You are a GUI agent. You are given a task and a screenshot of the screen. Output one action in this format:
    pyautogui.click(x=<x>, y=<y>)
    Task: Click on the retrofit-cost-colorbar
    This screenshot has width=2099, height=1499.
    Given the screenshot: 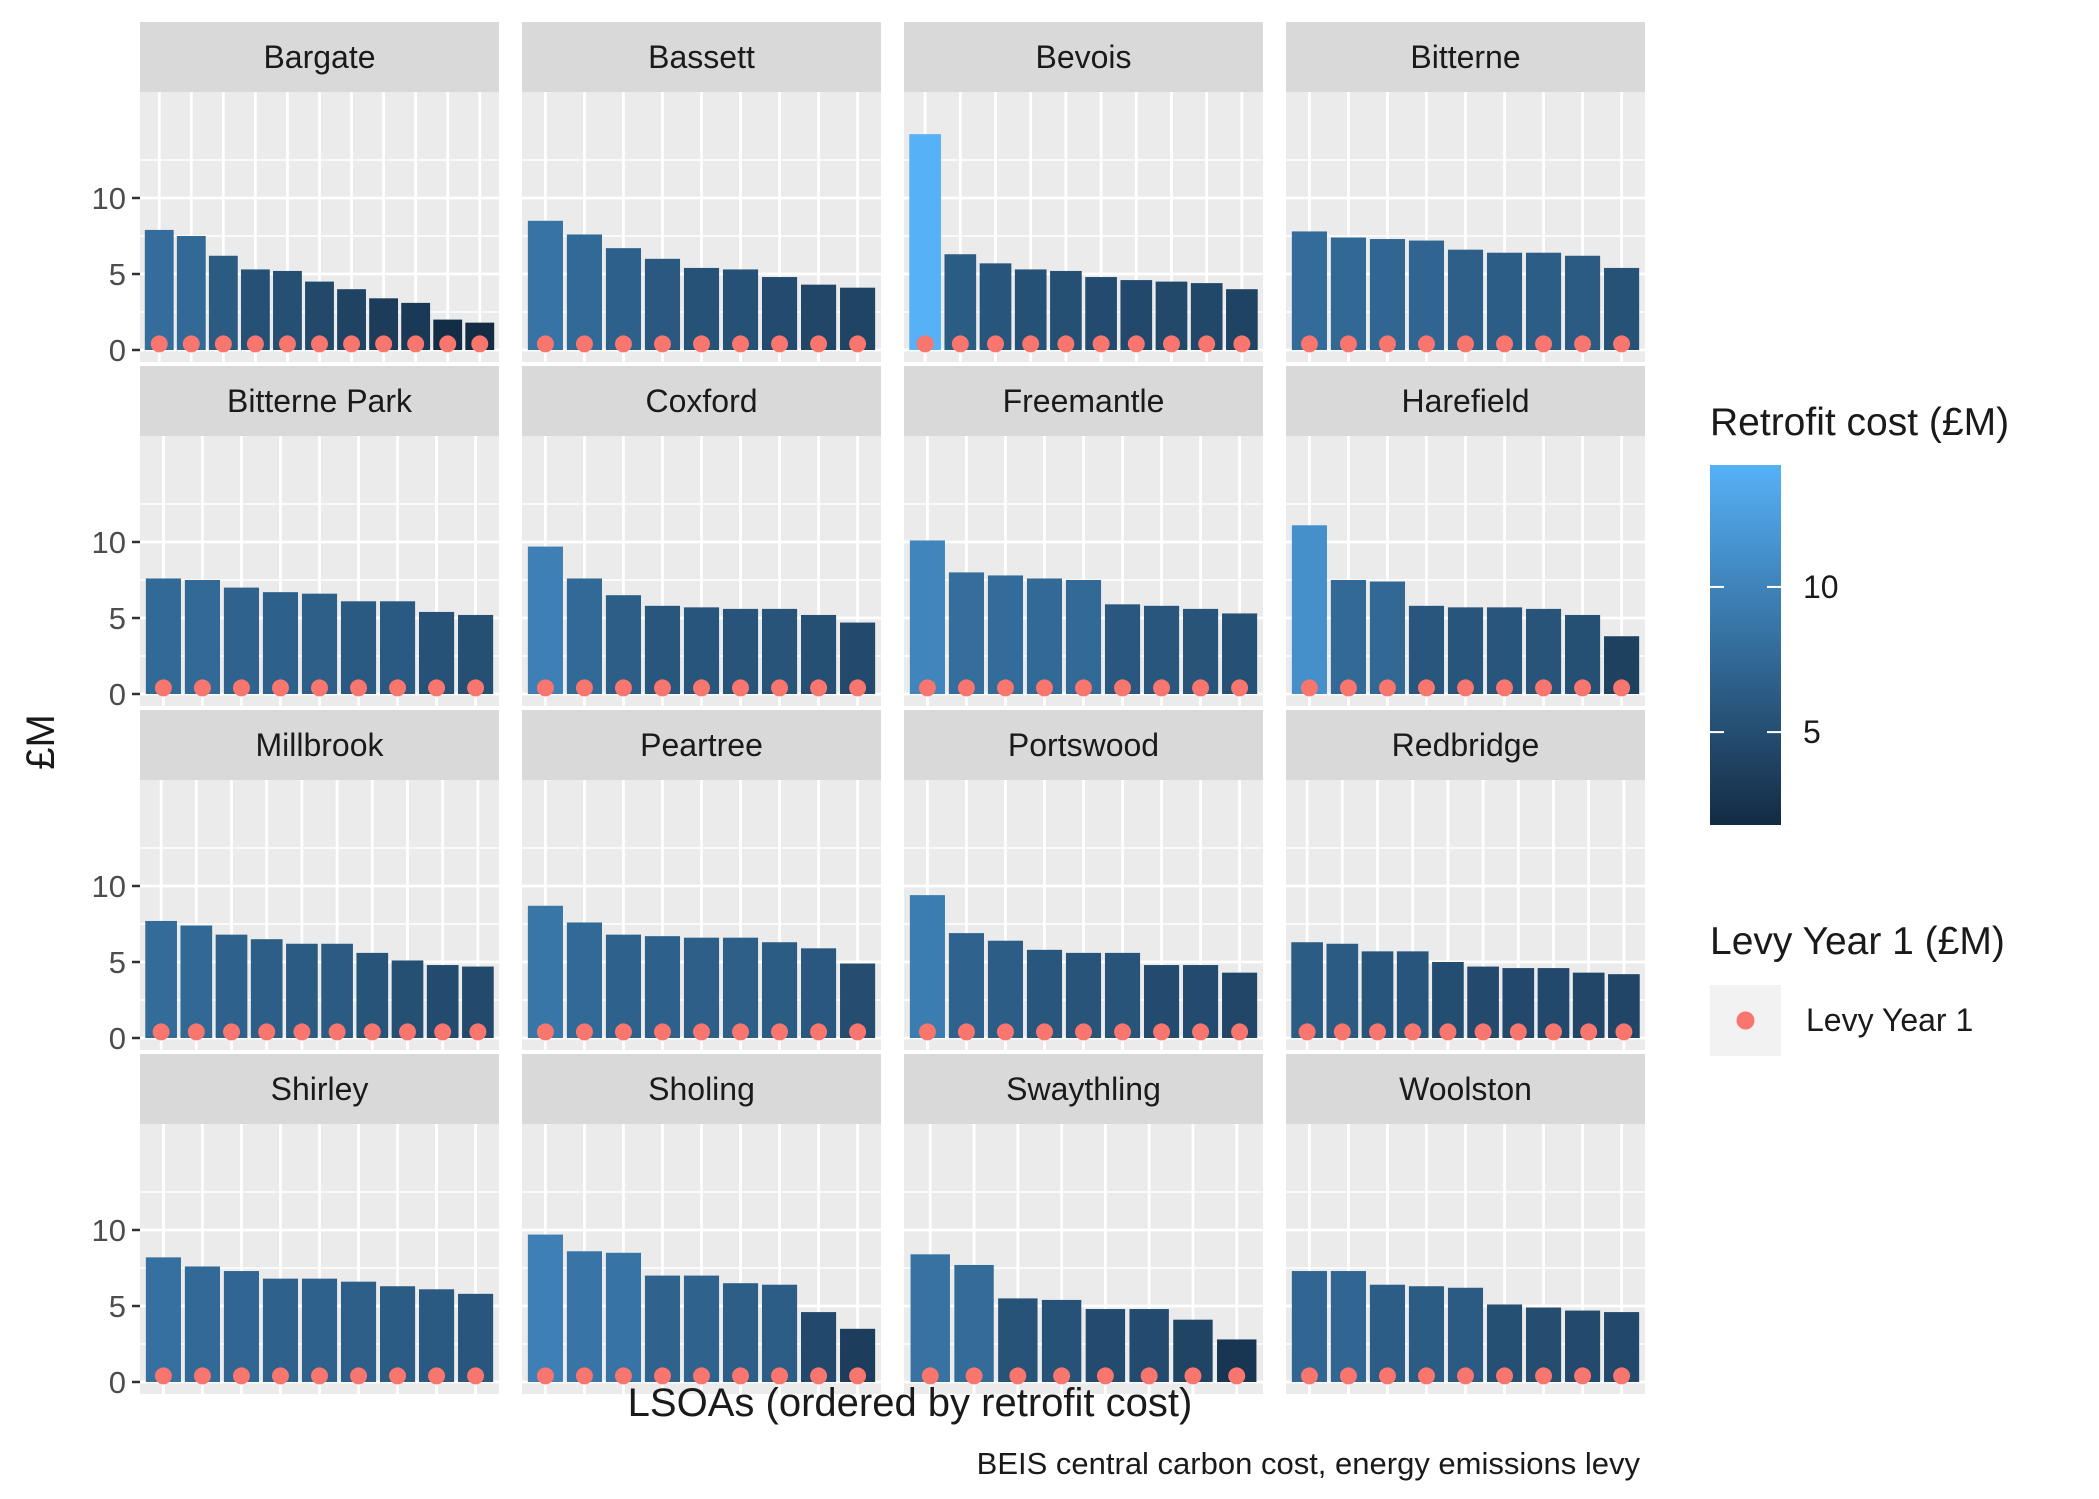 What is the action you would take?
    pyautogui.click(x=1745, y=645)
    